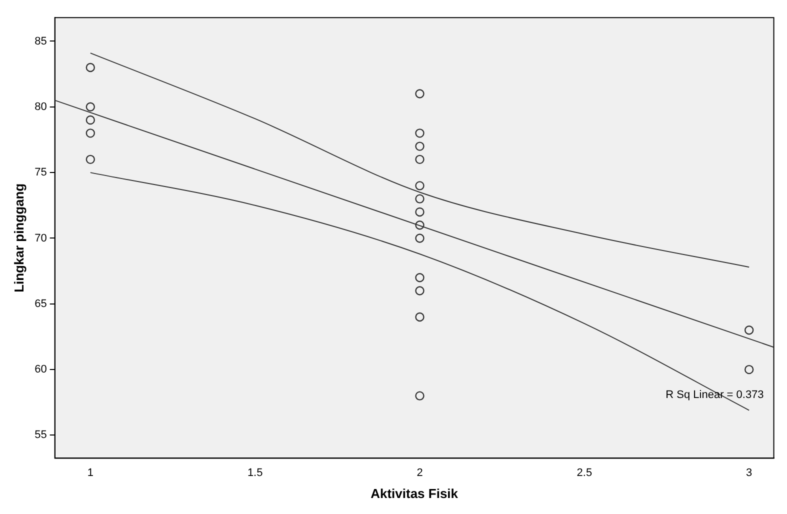  I want to click on y-tick-label: 65, so click(40, 304).